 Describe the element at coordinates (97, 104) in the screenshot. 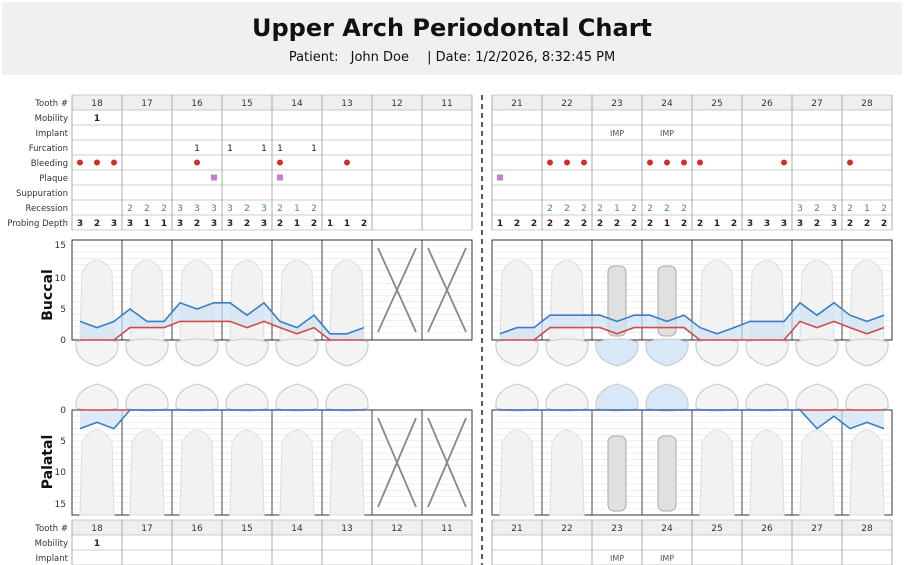

I see `tooth-number: 18` at that location.